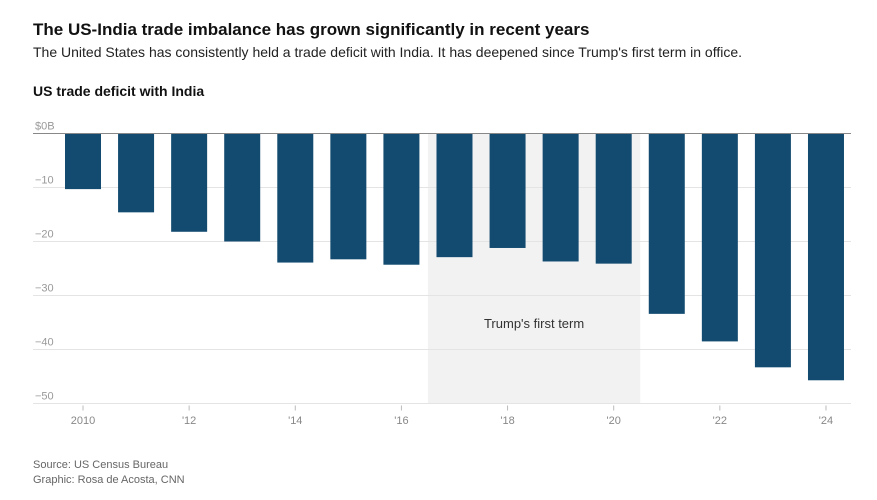  Describe the element at coordinates (83, 421) in the screenshot. I see `x-tick-label: 2010` at that location.